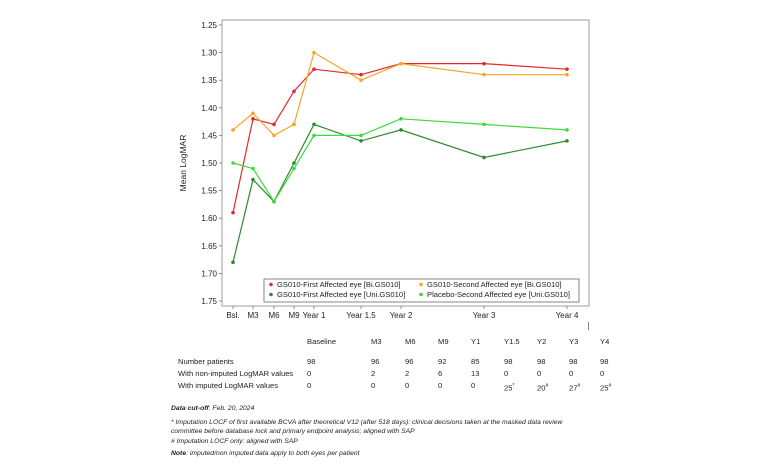 This screenshot has width=780, height=470. Describe the element at coordinates (484, 315) in the screenshot. I see `x-tick-label: Year 3` at that location.